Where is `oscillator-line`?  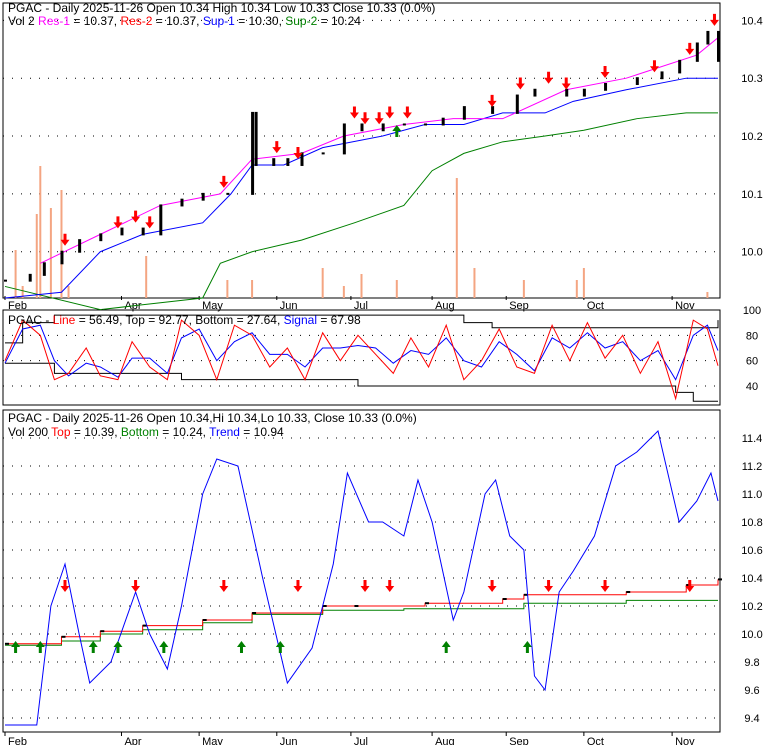 oscillator-line is located at coordinates (361, 360).